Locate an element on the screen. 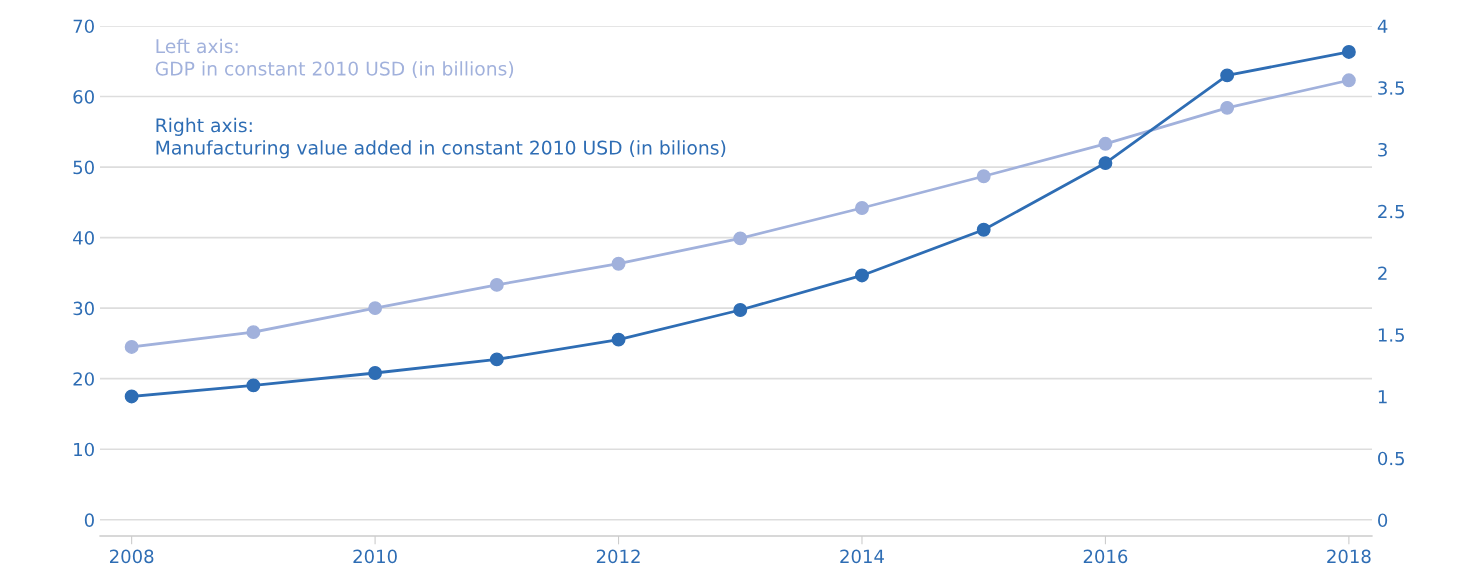 This screenshot has height=583, width=1479. y2-tick-label: 0.5 is located at coordinates (1391, 458).